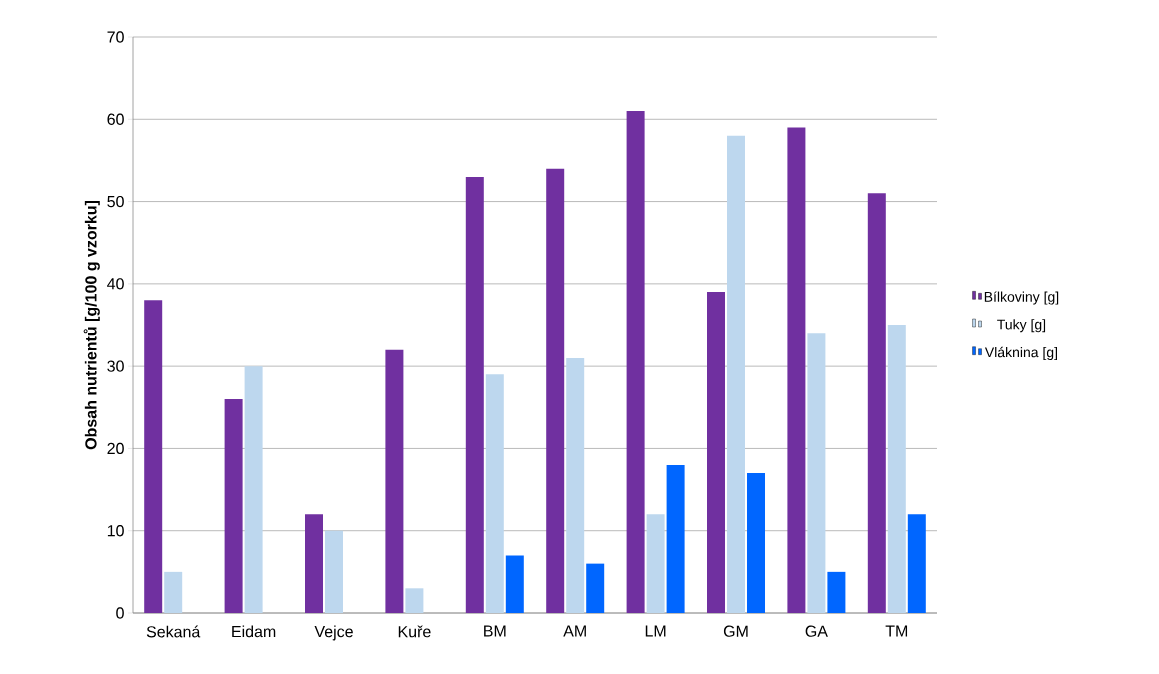 Image resolution: width=1159 pixels, height=674 pixels. What do you see at coordinates (173, 631) in the screenshot?
I see `x-tick-label: Sekaná` at bounding box center [173, 631].